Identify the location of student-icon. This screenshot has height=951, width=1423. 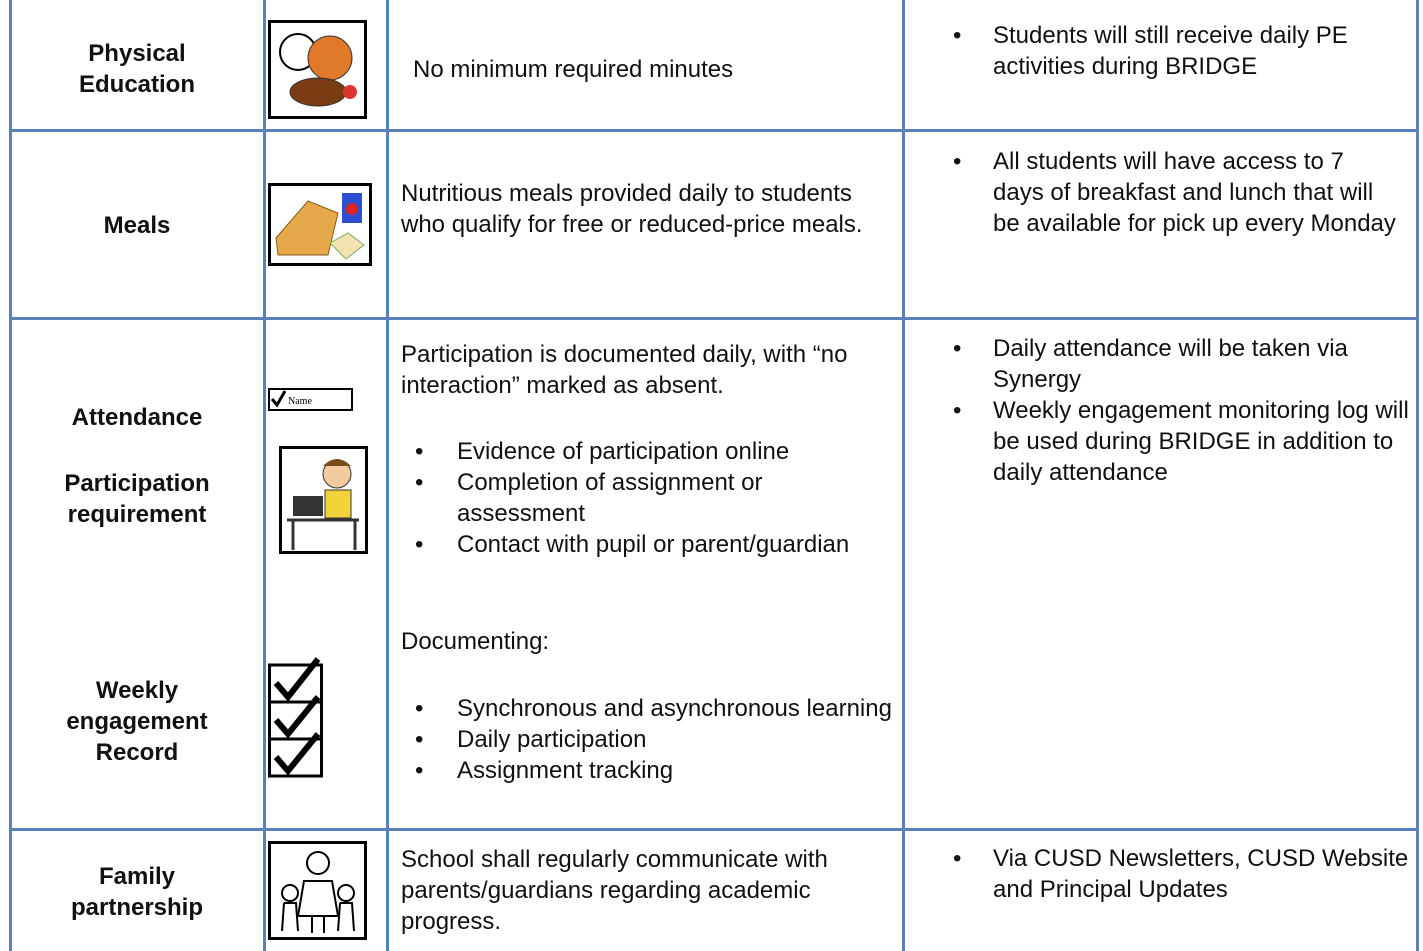
(323, 500).